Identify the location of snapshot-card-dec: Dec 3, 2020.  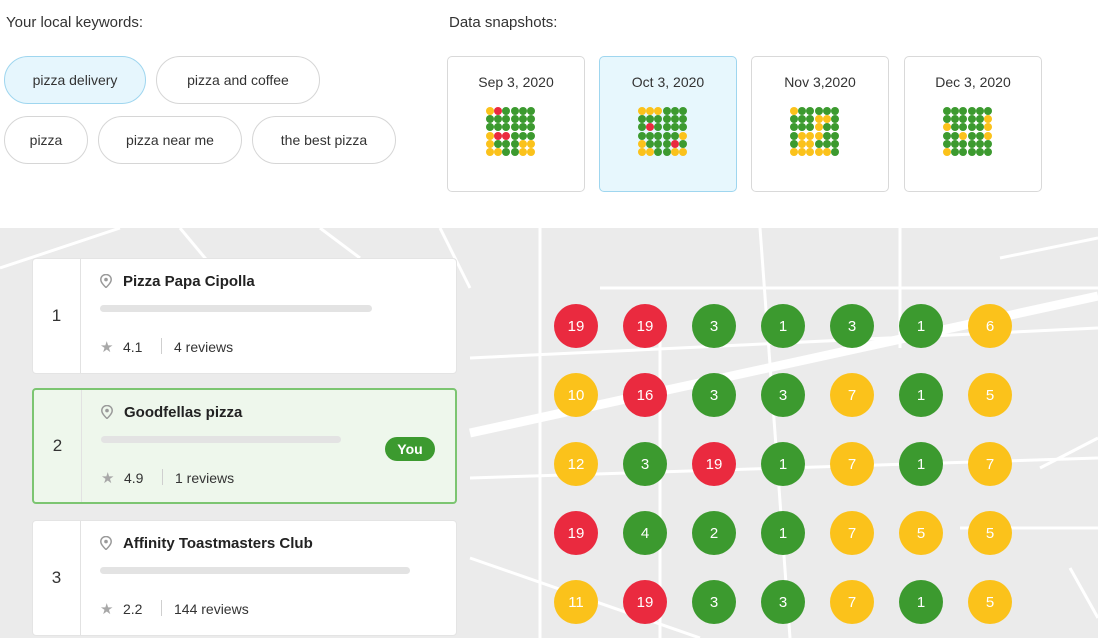
(973, 124).